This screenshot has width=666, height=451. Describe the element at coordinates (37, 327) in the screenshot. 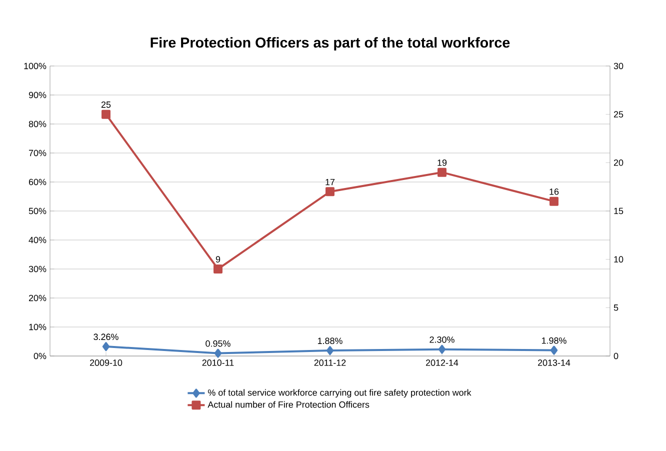

I see `y-tick-label: 10%` at that location.